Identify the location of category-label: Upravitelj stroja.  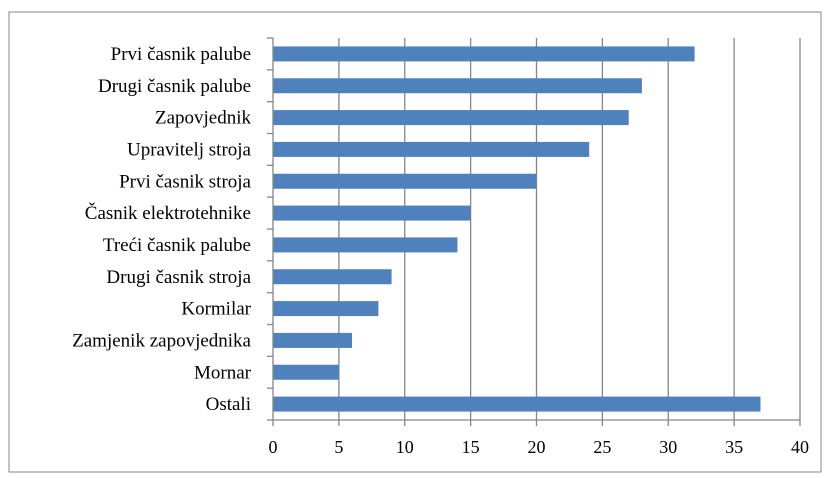
(189, 149).